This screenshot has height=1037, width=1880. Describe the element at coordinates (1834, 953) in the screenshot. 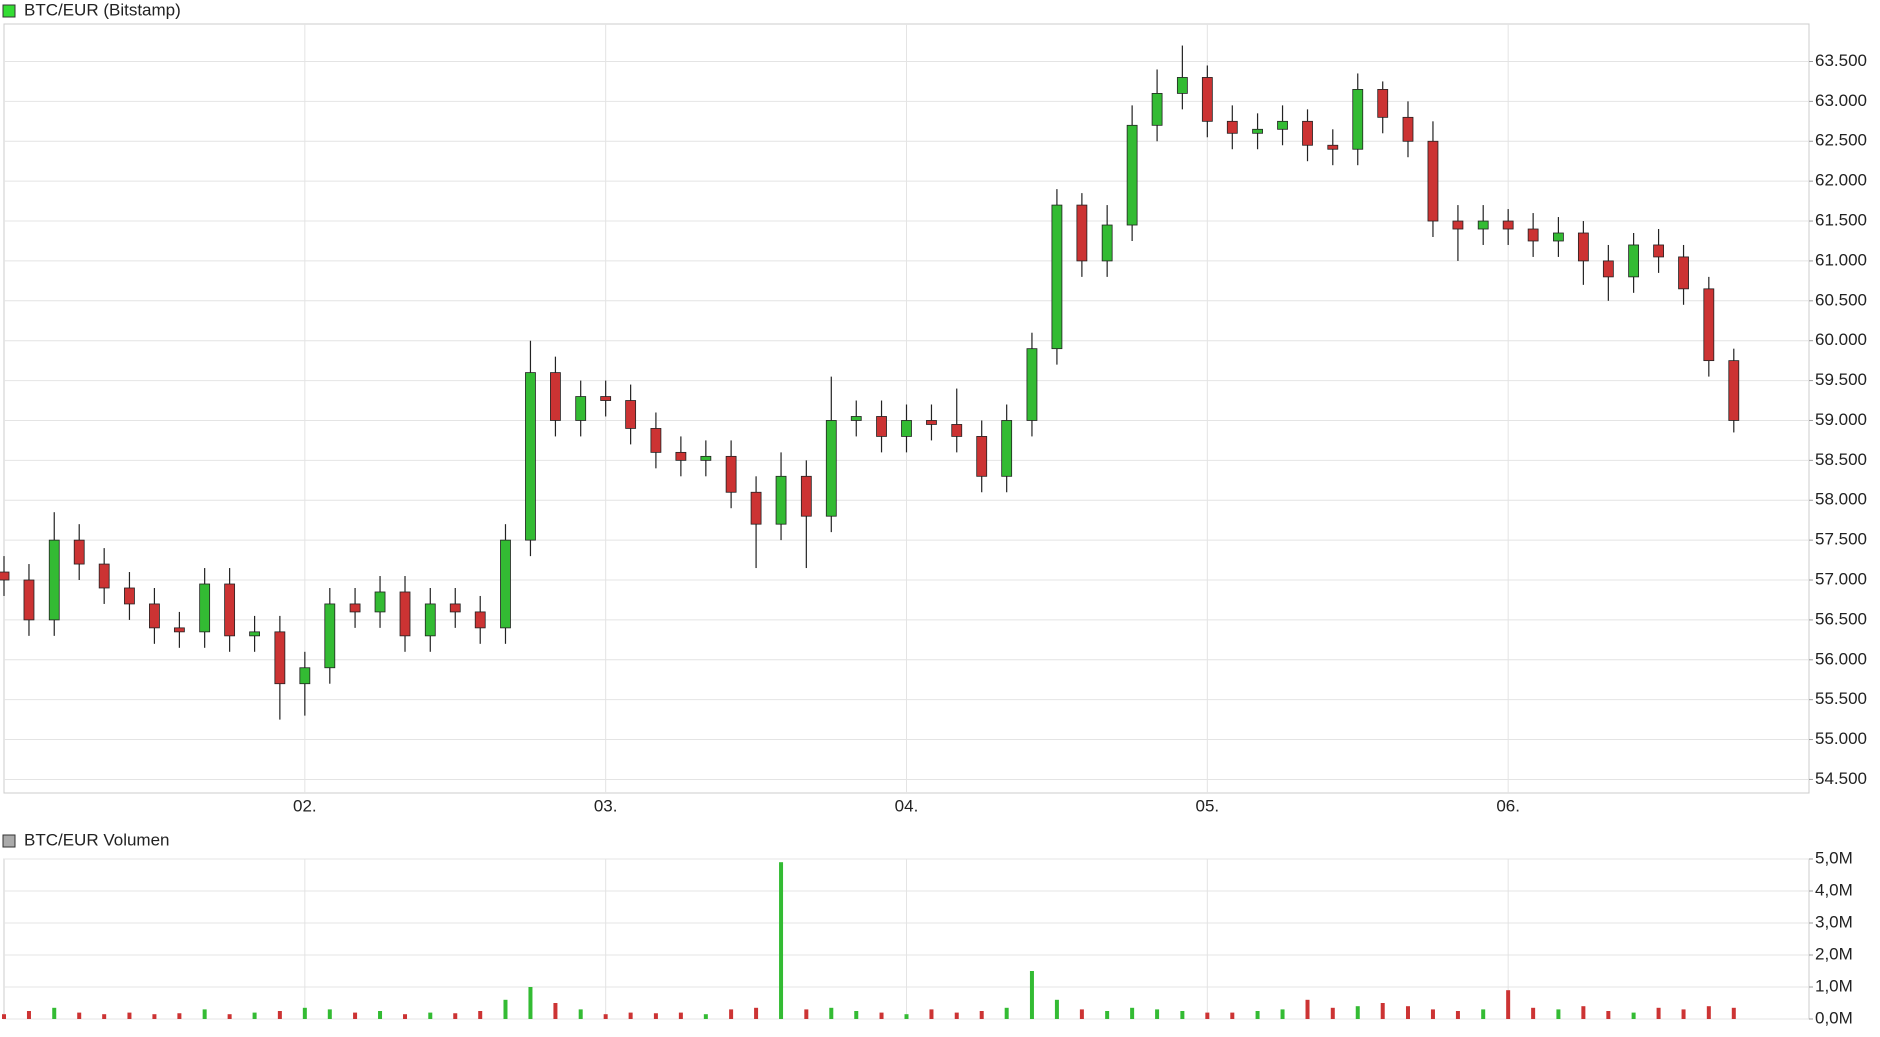

I see `y-tick-label: 2,0M` at that location.